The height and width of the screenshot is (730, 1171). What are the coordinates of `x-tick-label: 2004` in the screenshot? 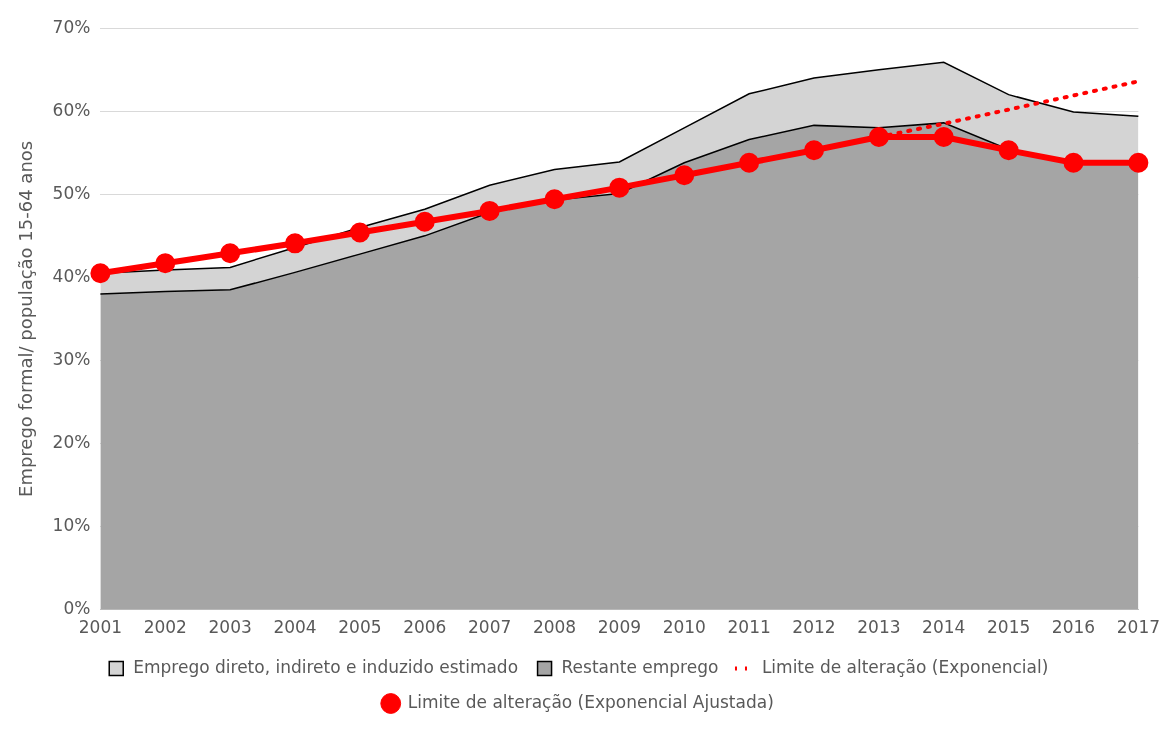 It's located at (295, 627).